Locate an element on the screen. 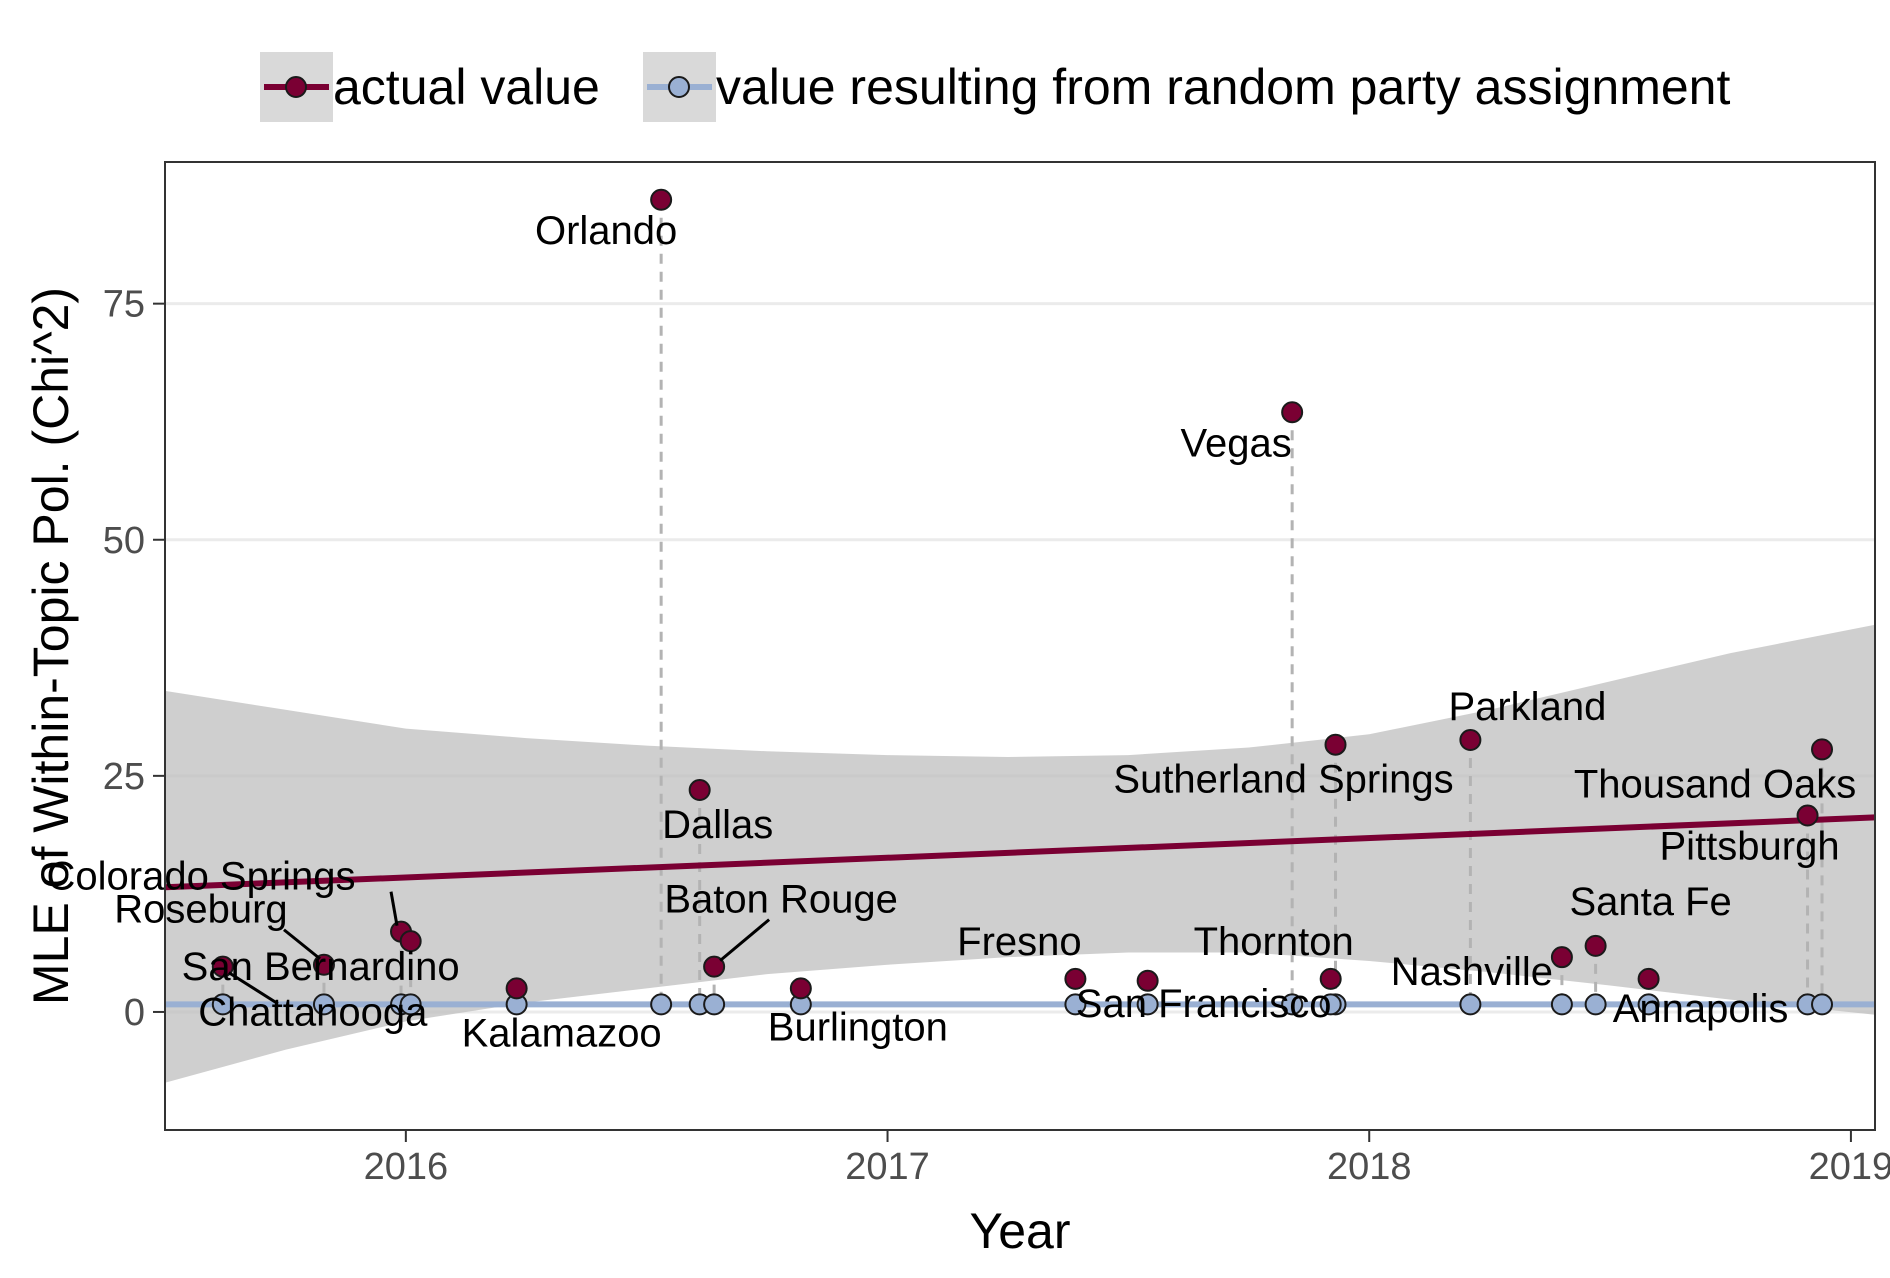  legend-label-actual: actual value is located at coordinates (466, 87).